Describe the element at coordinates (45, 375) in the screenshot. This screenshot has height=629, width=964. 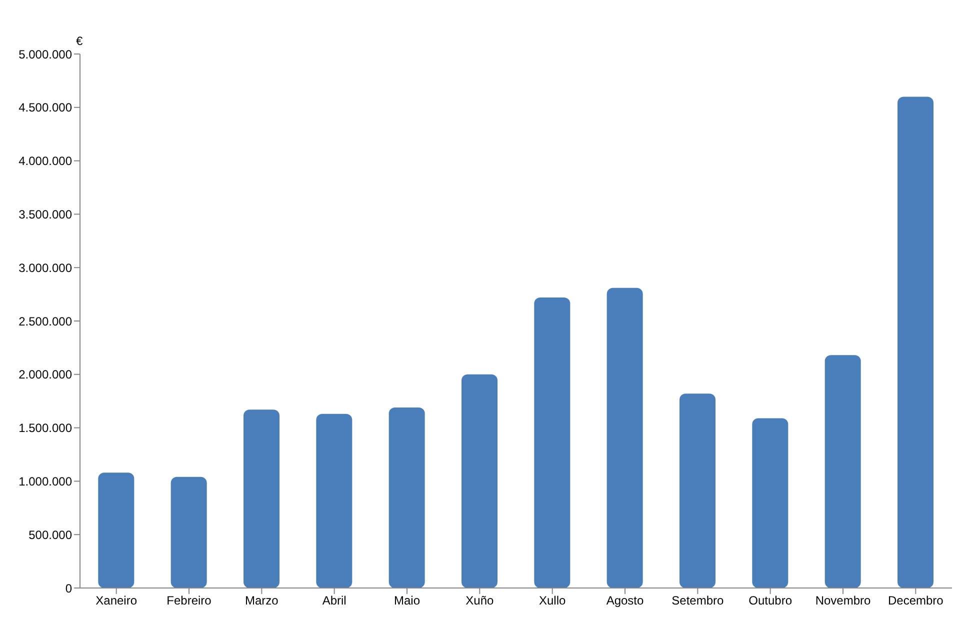
I see `y-tick-label: 2.000.000` at that location.